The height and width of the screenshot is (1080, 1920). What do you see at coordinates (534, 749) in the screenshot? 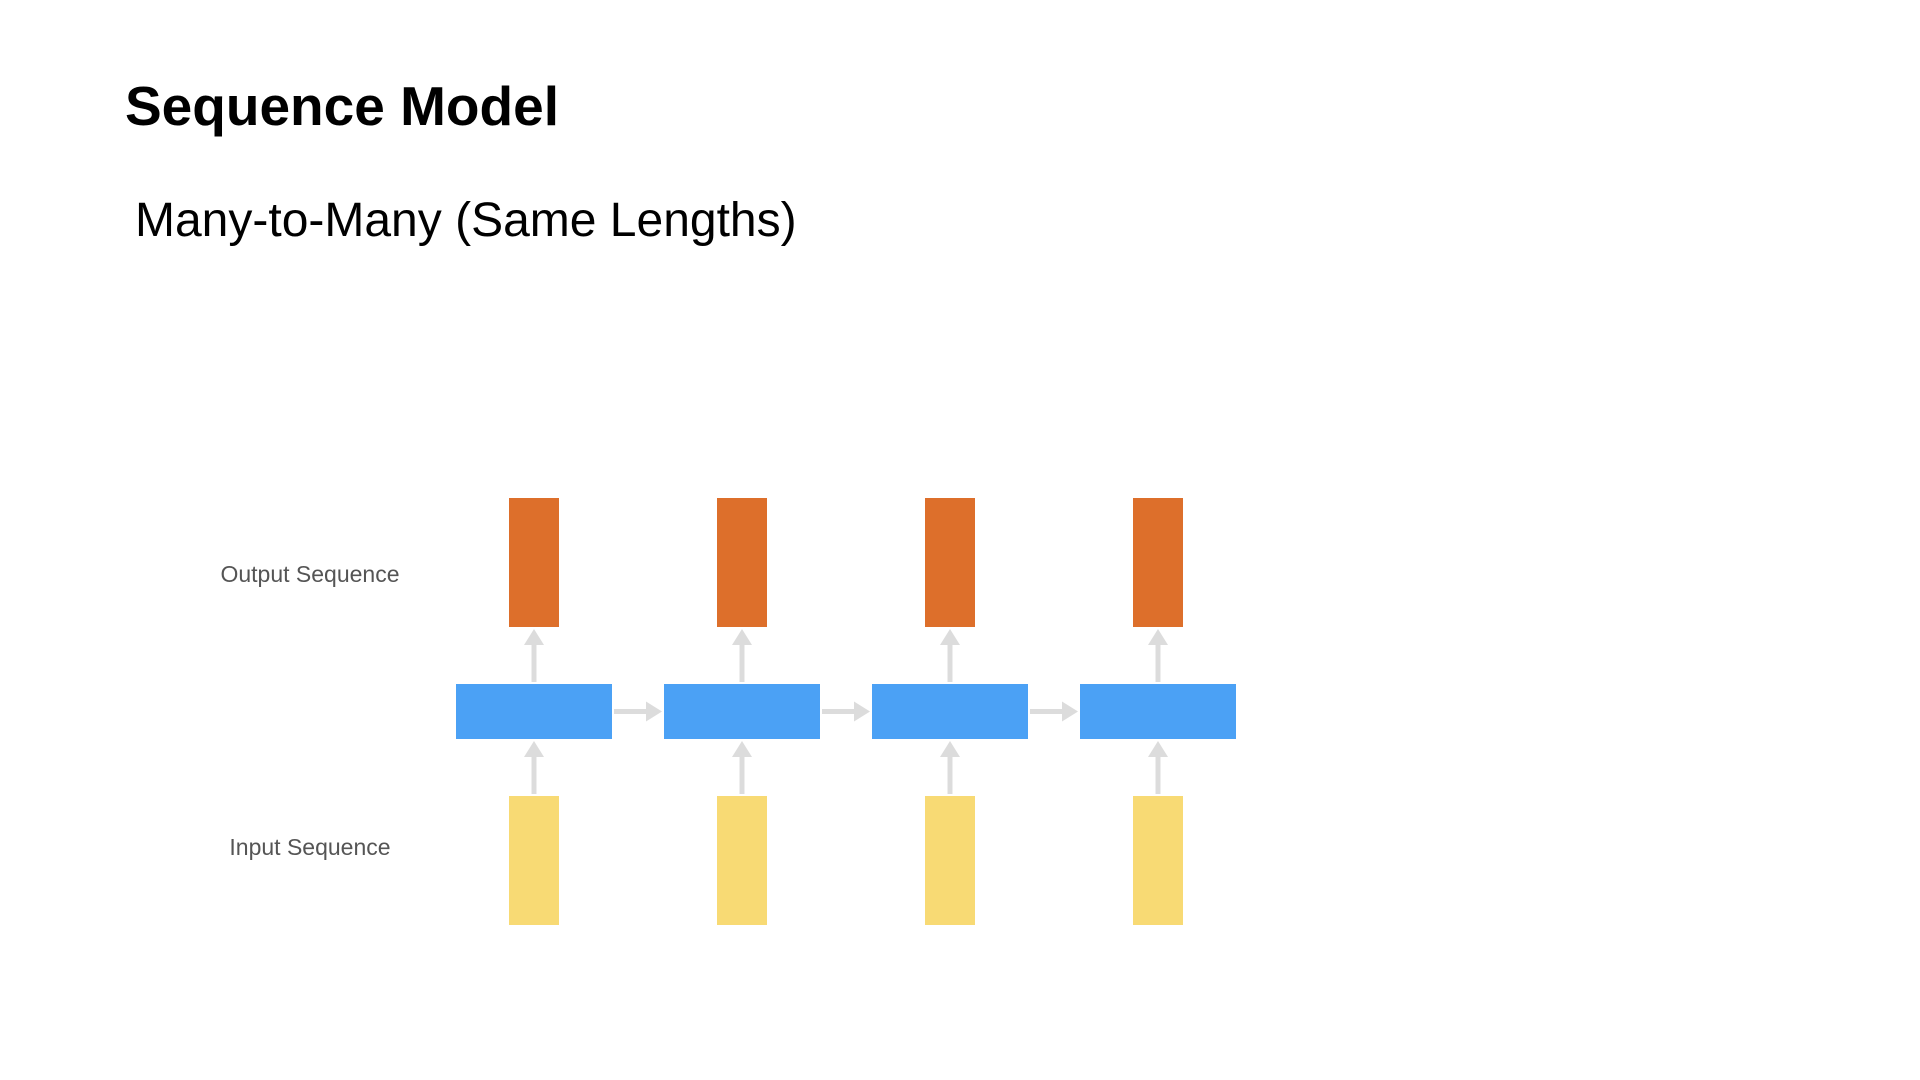
I see `input-to-hidden-arrow-1-head` at bounding box center [534, 749].